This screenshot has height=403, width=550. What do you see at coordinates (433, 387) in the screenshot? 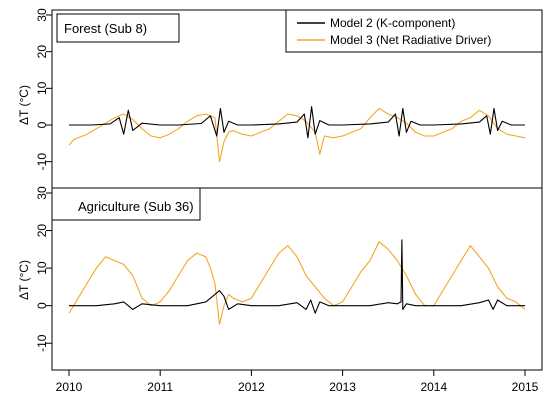
I see `x-tick-label: 2014` at bounding box center [433, 387].